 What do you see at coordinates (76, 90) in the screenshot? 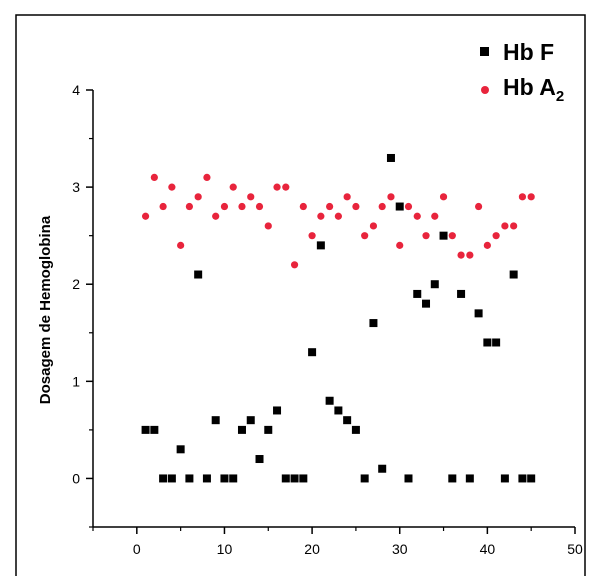
I see `y-tick-label-4: 4` at bounding box center [76, 90].